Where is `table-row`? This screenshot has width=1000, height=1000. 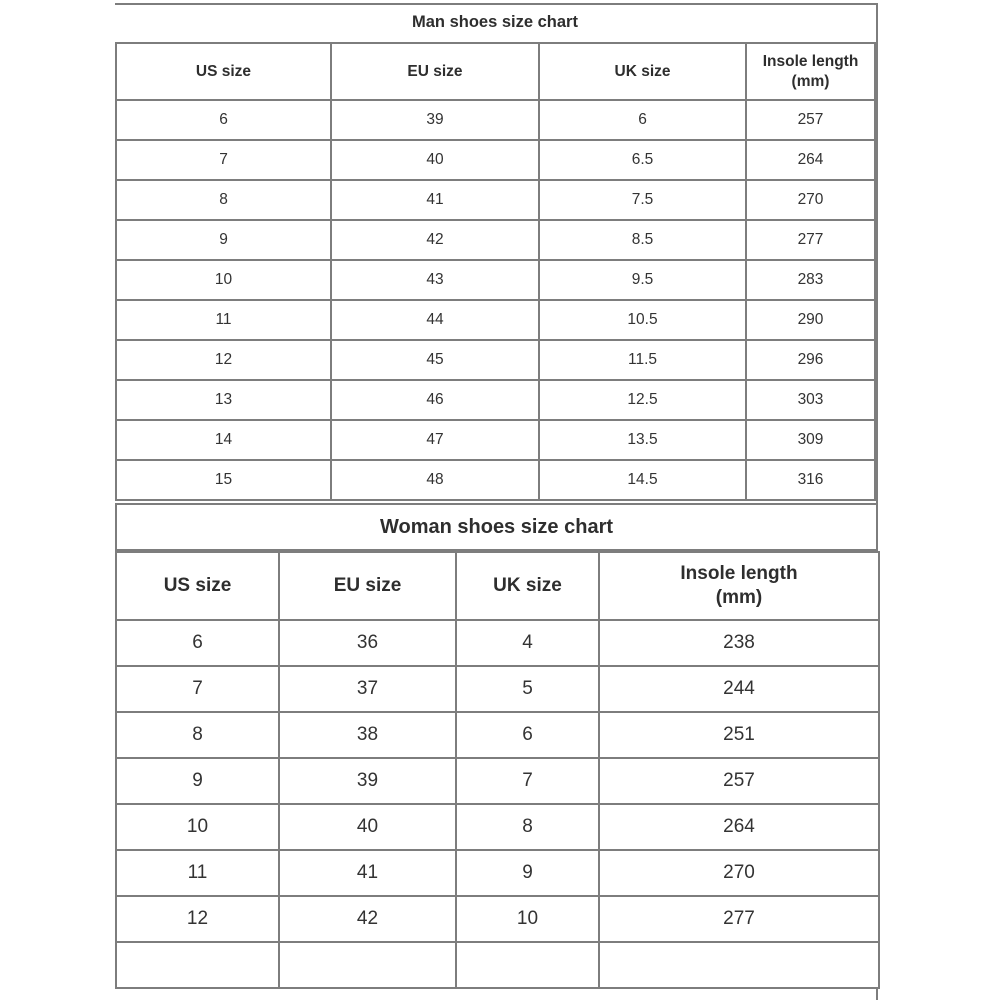
table-row is located at coordinates (497, 965).